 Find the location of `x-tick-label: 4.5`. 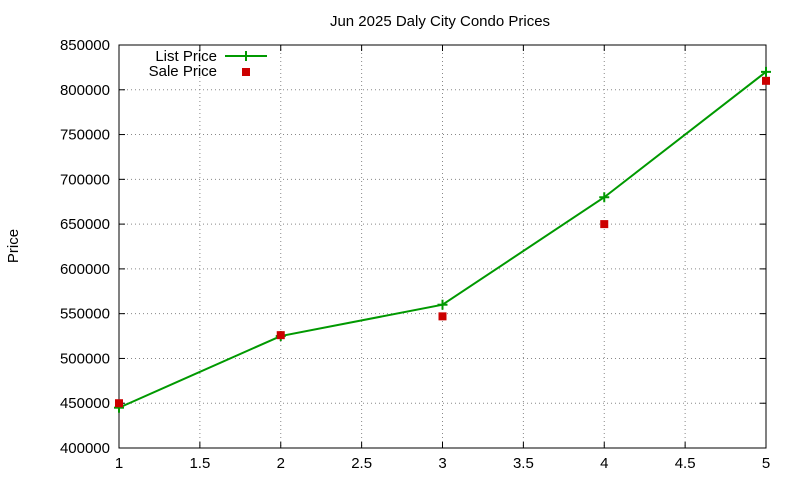

x-tick-label: 4.5 is located at coordinates (685, 463).